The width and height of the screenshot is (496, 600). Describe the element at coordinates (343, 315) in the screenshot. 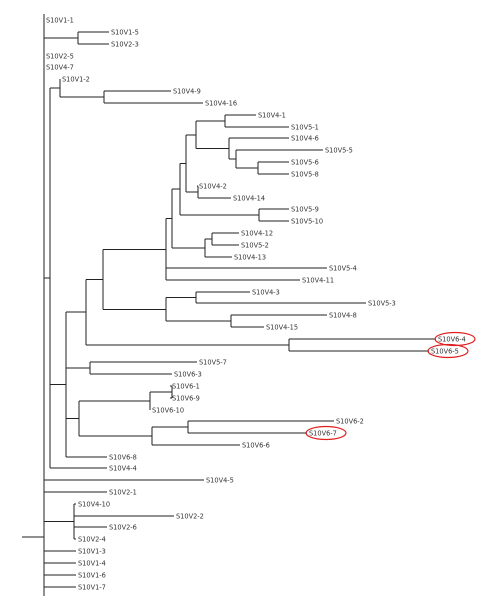

I see `leaf-label: S10V4-8` at that location.